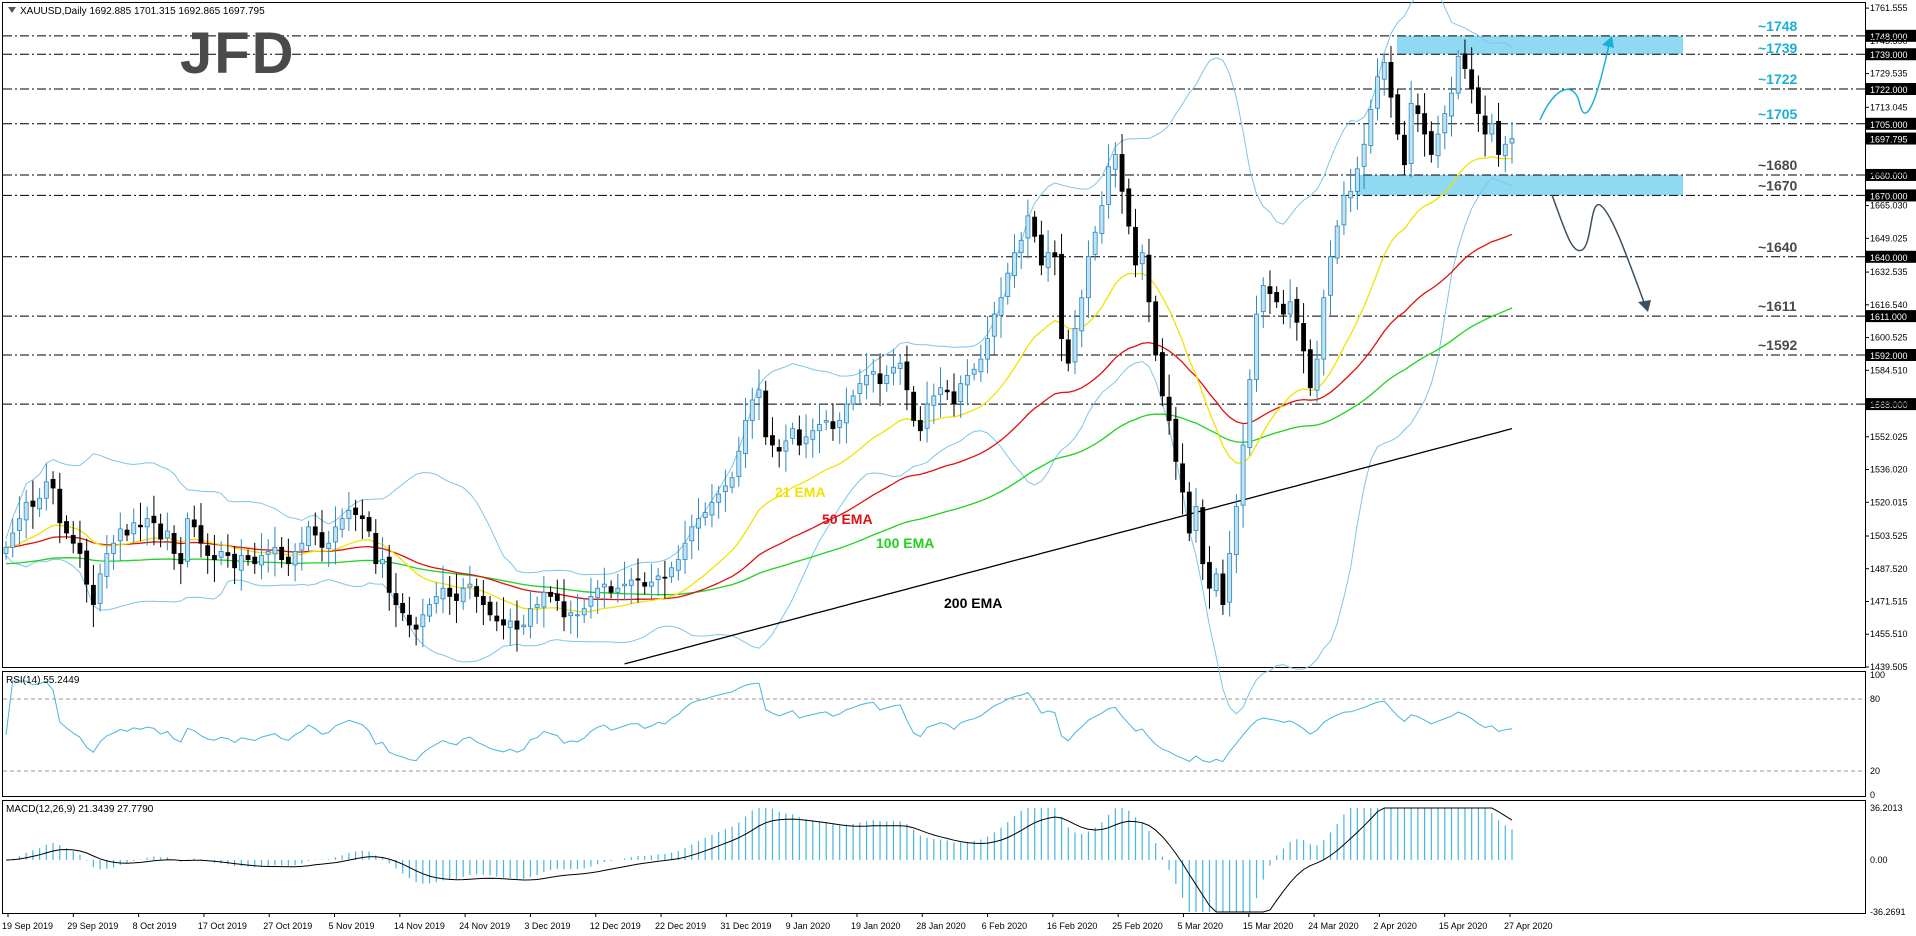 Image resolution: width=1916 pixels, height=936 pixels. Describe the element at coordinates (1889, 107) in the screenshot. I see `tick-label: 1713.045` at that location.